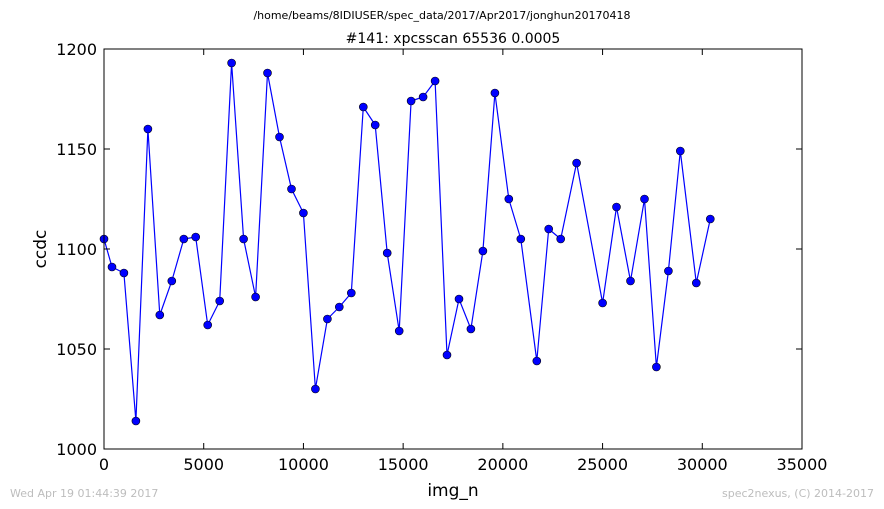 The height and width of the screenshot is (509, 884). What do you see at coordinates (453, 39) in the screenshot?
I see `chart-title: #141: xpcsscan 65536 0.0005` at bounding box center [453, 39].